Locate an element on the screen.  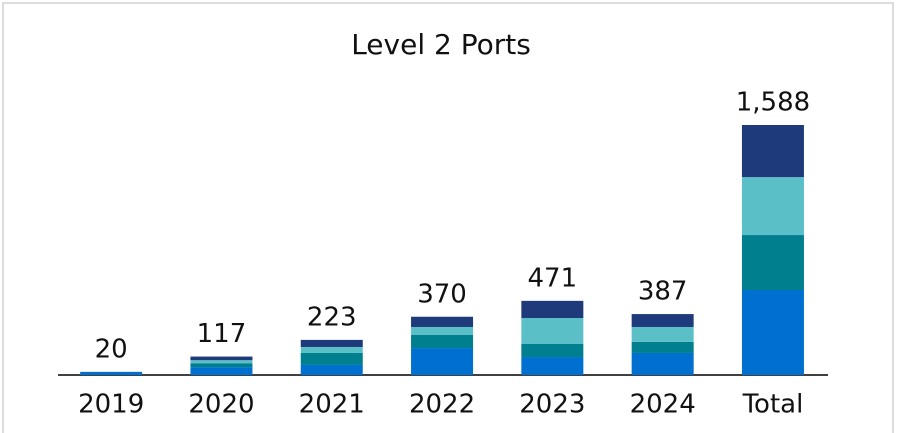
total-label: 471 is located at coordinates (553, 278).